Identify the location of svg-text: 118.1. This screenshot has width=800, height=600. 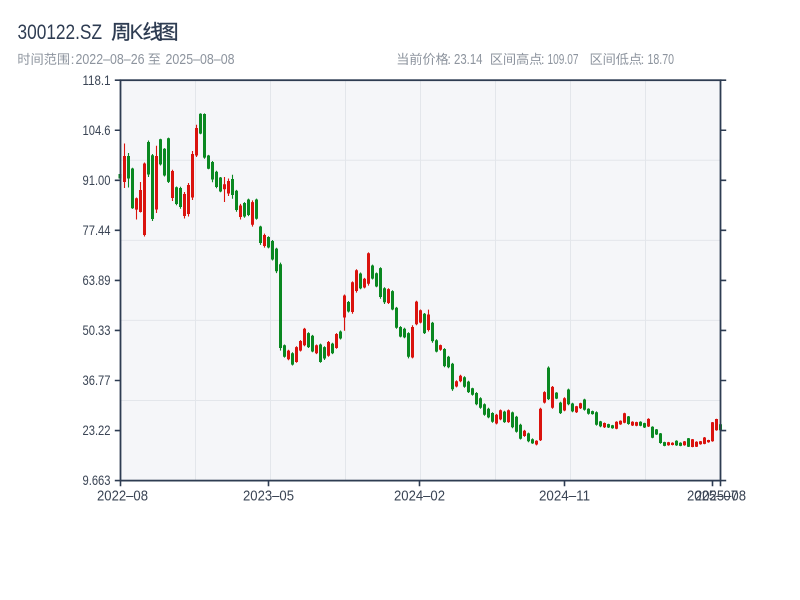
(97, 80).